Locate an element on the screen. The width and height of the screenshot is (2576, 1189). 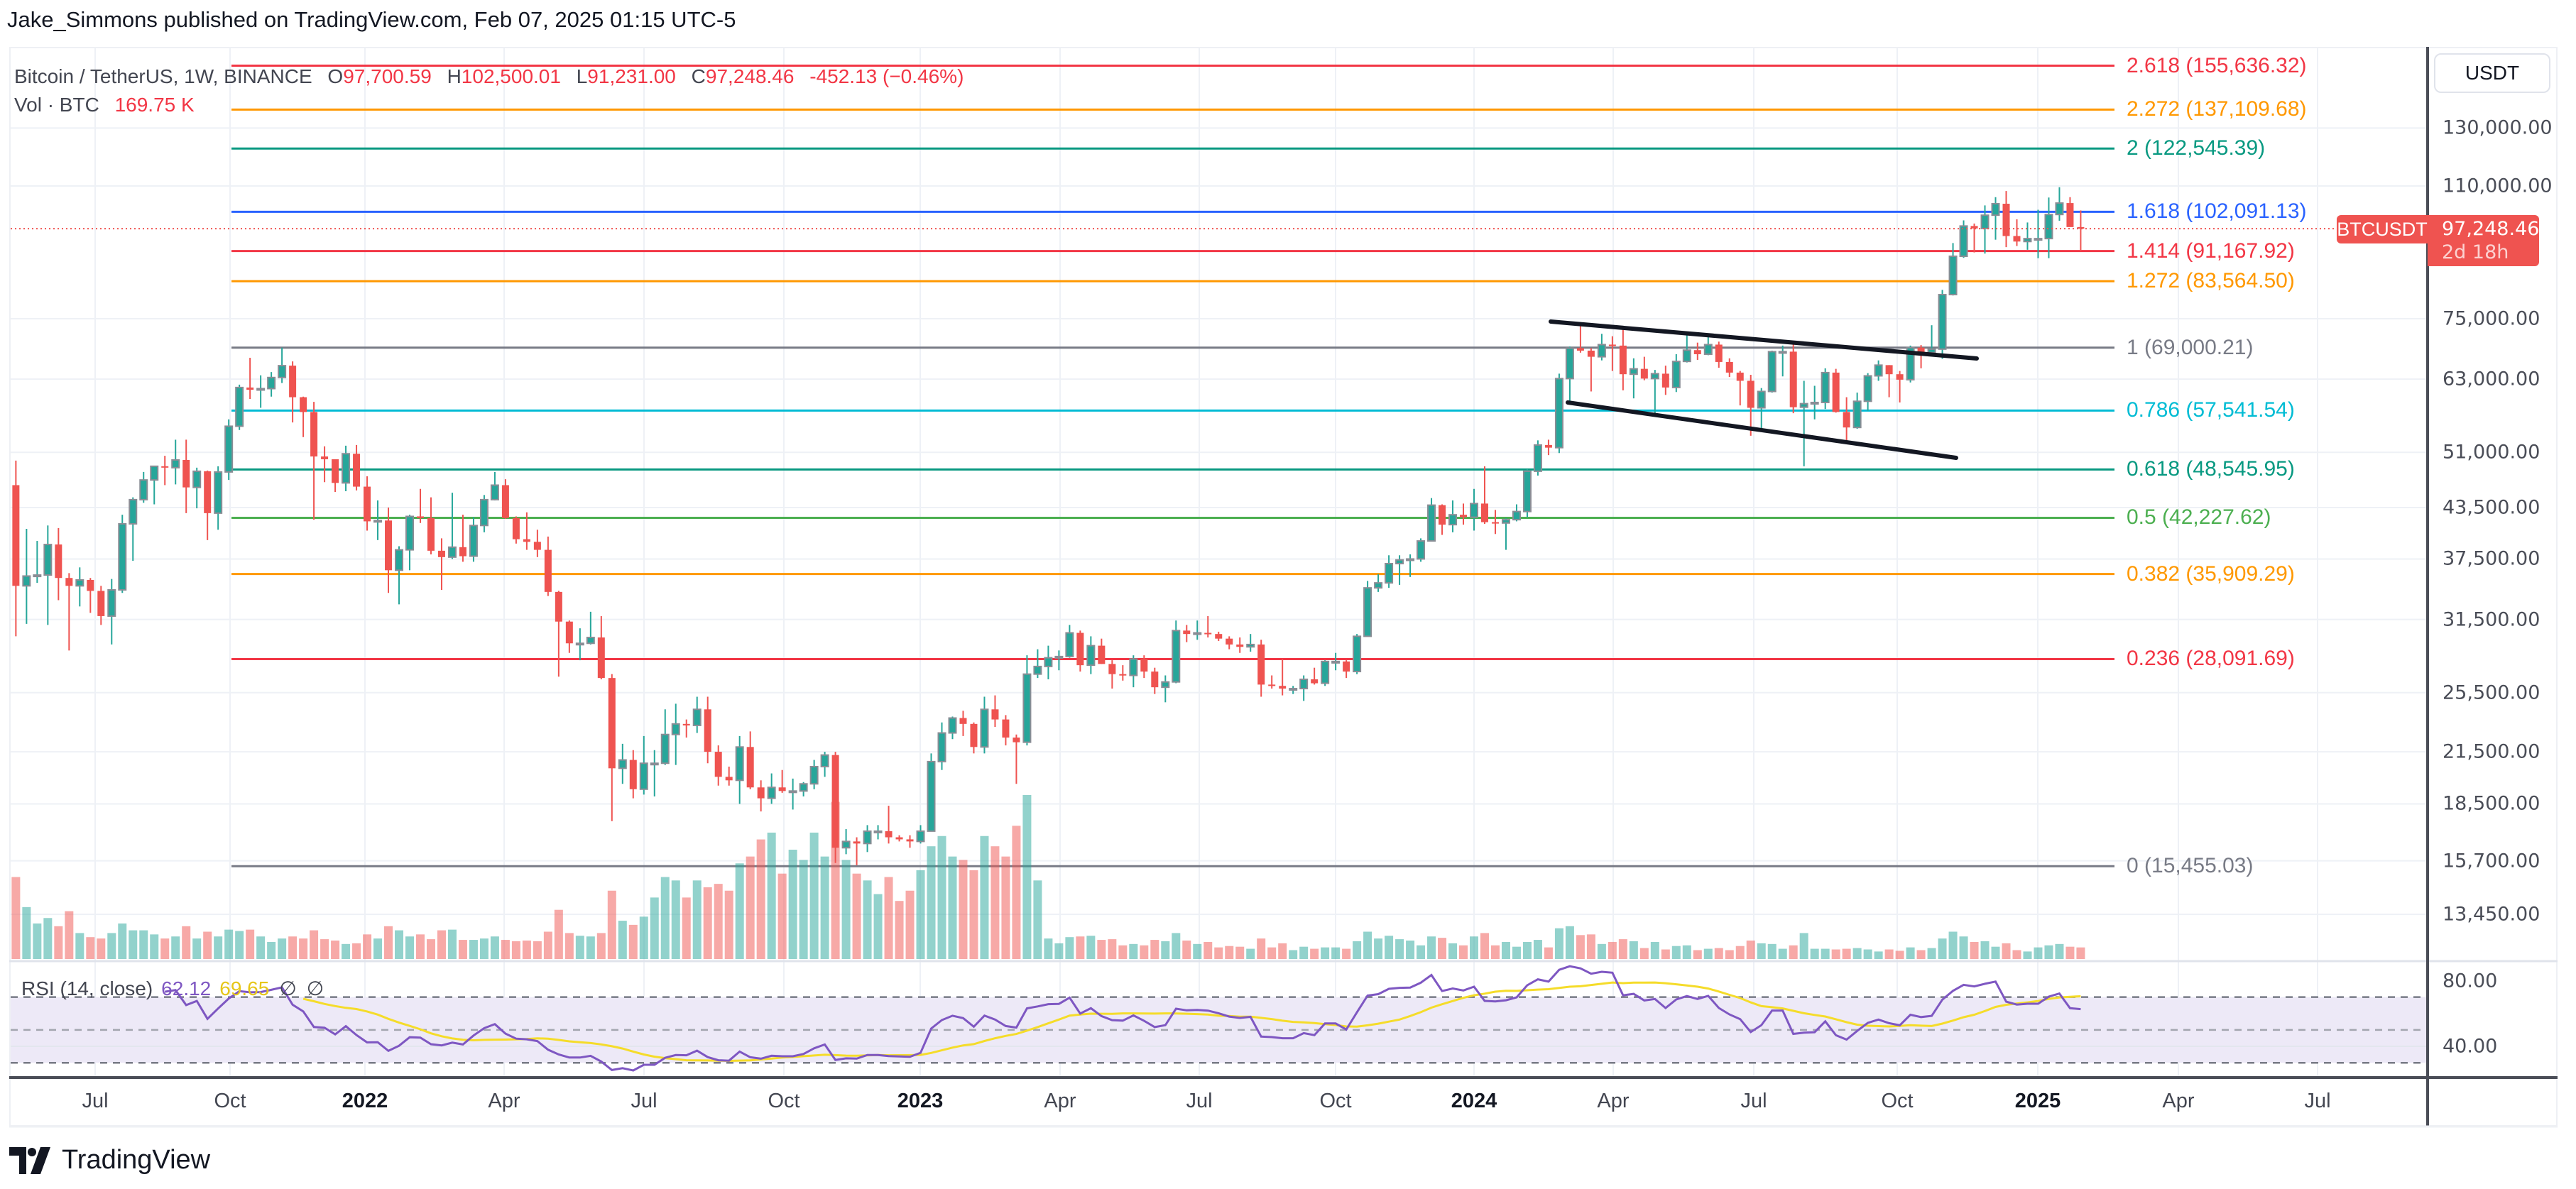
rsi-pane is located at coordinates (1219, 1019).